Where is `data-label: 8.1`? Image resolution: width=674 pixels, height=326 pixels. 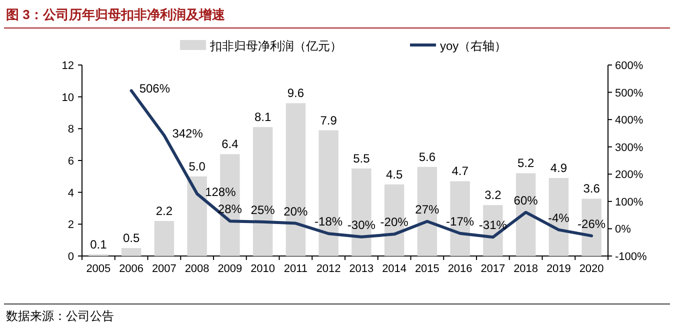
data-label: 8.1 is located at coordinates (263, 117).